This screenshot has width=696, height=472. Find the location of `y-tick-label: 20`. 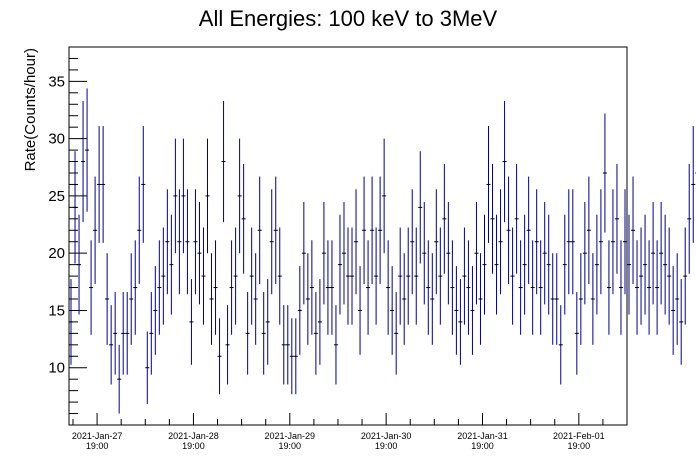

y-tick-label: 20 is located at coordinates (56, 253).